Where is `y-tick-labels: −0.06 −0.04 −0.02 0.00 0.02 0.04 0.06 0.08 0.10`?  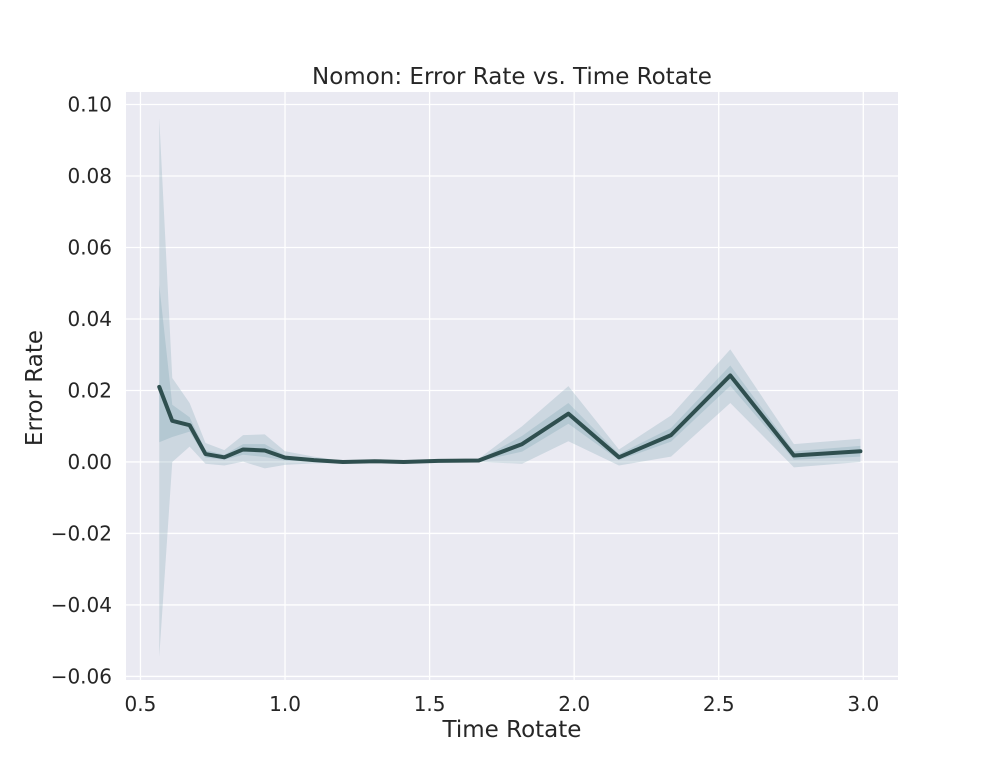 y-tick-labels: −0.06 −0.04 −0.02 0.00 0.02 0.04 0.06 0.08 0.10 is located at coordinates (81, 391).